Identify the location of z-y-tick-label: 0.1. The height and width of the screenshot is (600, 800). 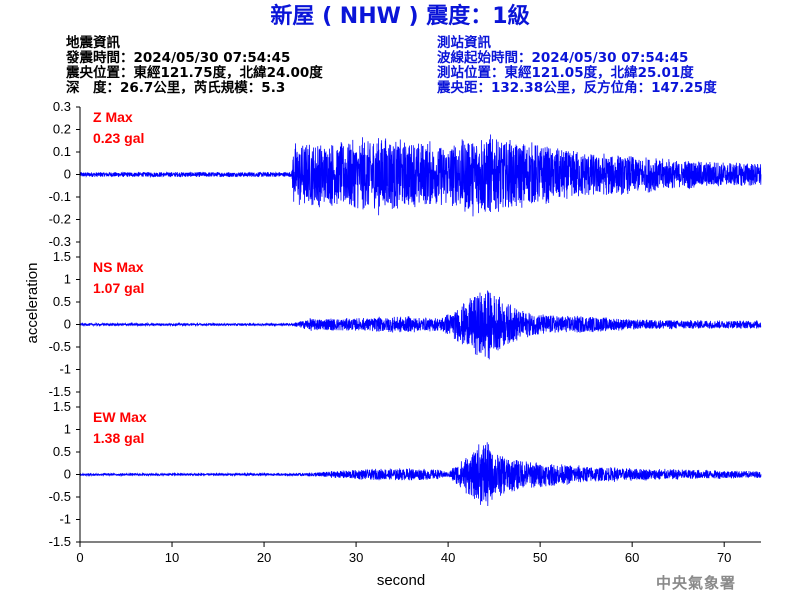
(62, 151).